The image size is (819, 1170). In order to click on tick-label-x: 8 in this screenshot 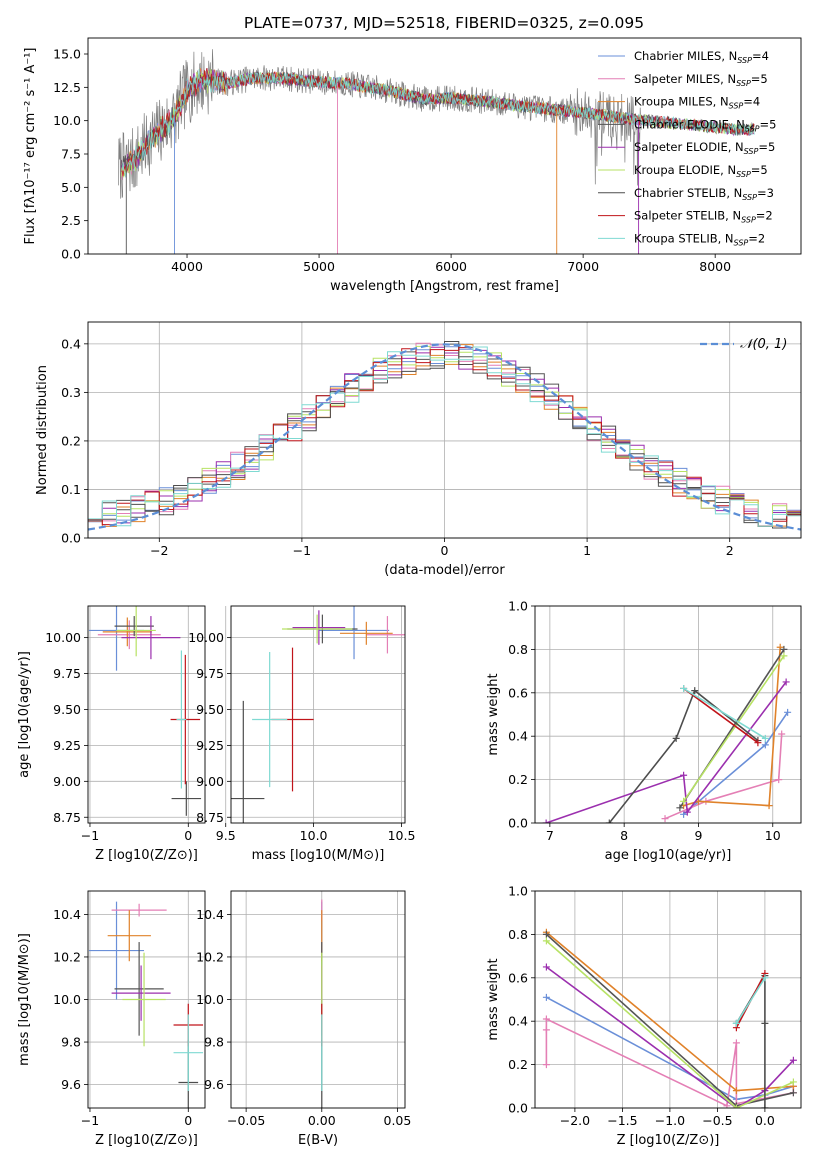, I will do `click(624, 835)`.